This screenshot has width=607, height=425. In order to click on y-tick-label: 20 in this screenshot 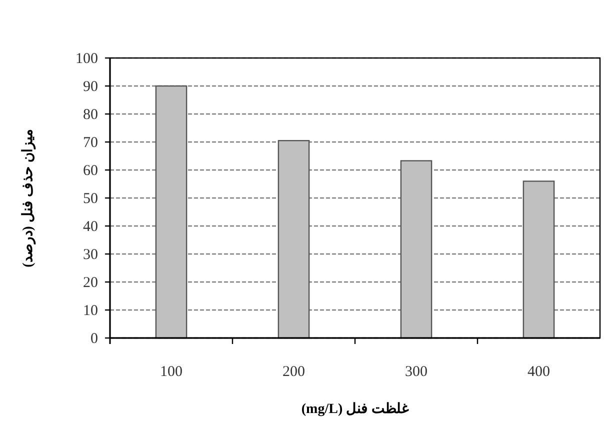, I will do `click(90, 283)`.